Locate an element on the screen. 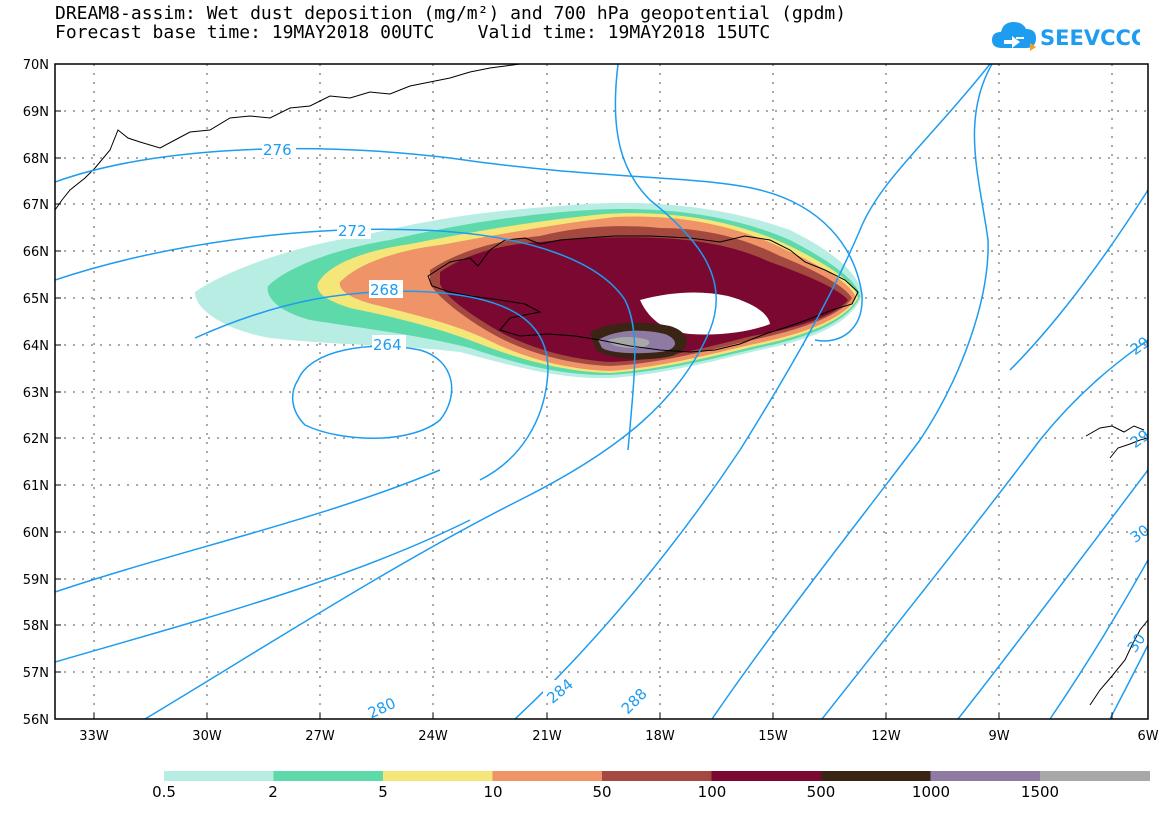 The width and height of the screenshot is (1175, 815). longitude-axis is located at coordinates (603, 716).